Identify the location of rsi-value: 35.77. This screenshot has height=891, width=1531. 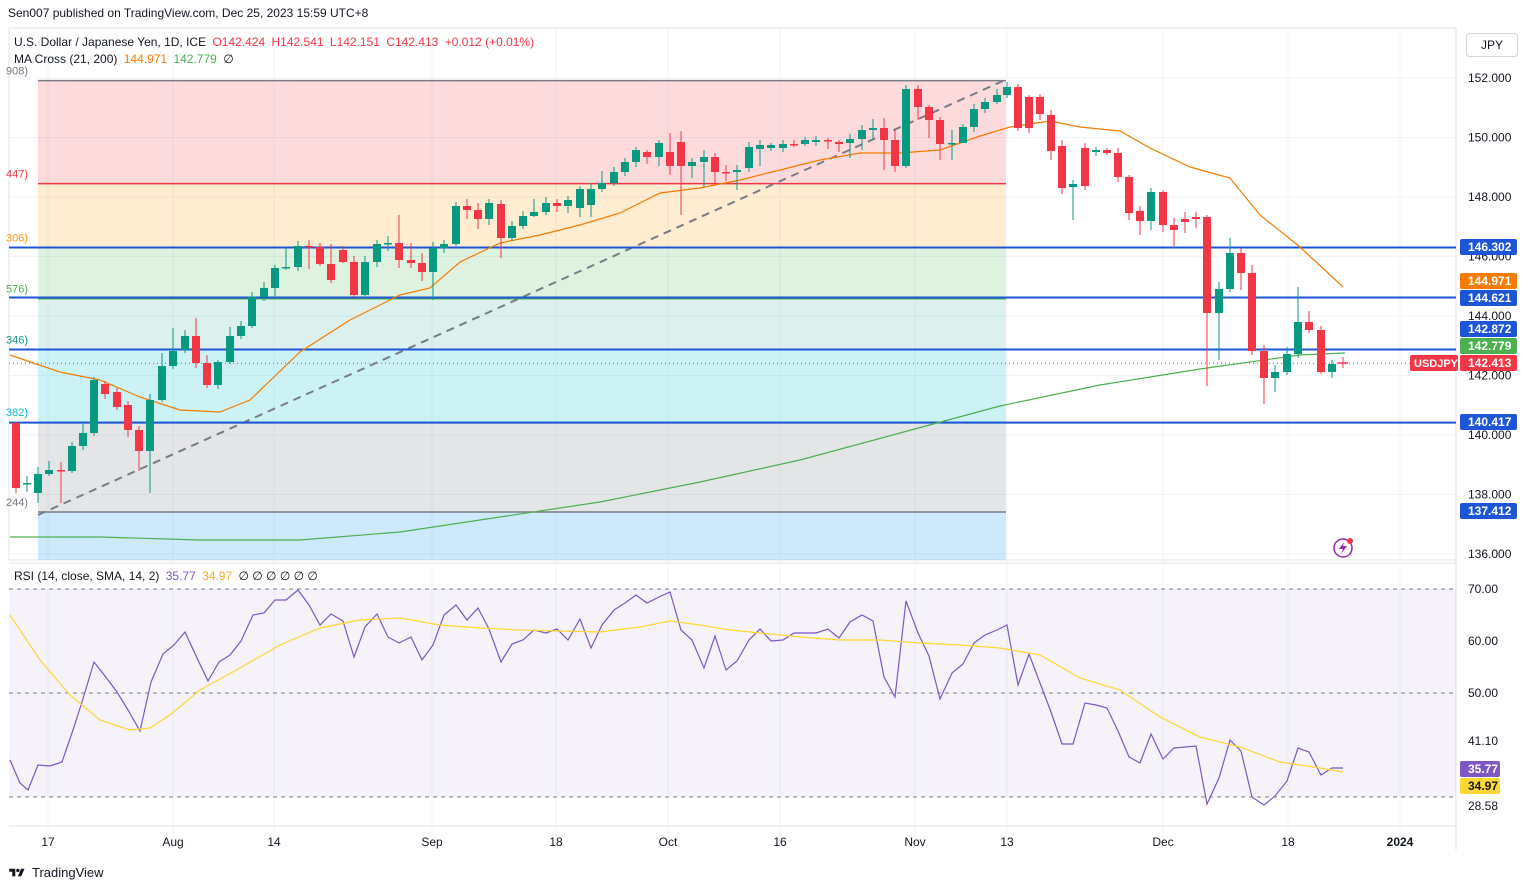
(180, 576).